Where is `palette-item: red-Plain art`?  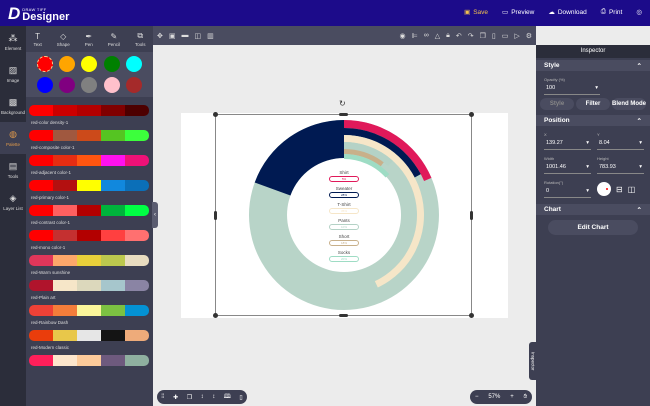
palette-item: red-Plain art is located at coordinates (91, 290).